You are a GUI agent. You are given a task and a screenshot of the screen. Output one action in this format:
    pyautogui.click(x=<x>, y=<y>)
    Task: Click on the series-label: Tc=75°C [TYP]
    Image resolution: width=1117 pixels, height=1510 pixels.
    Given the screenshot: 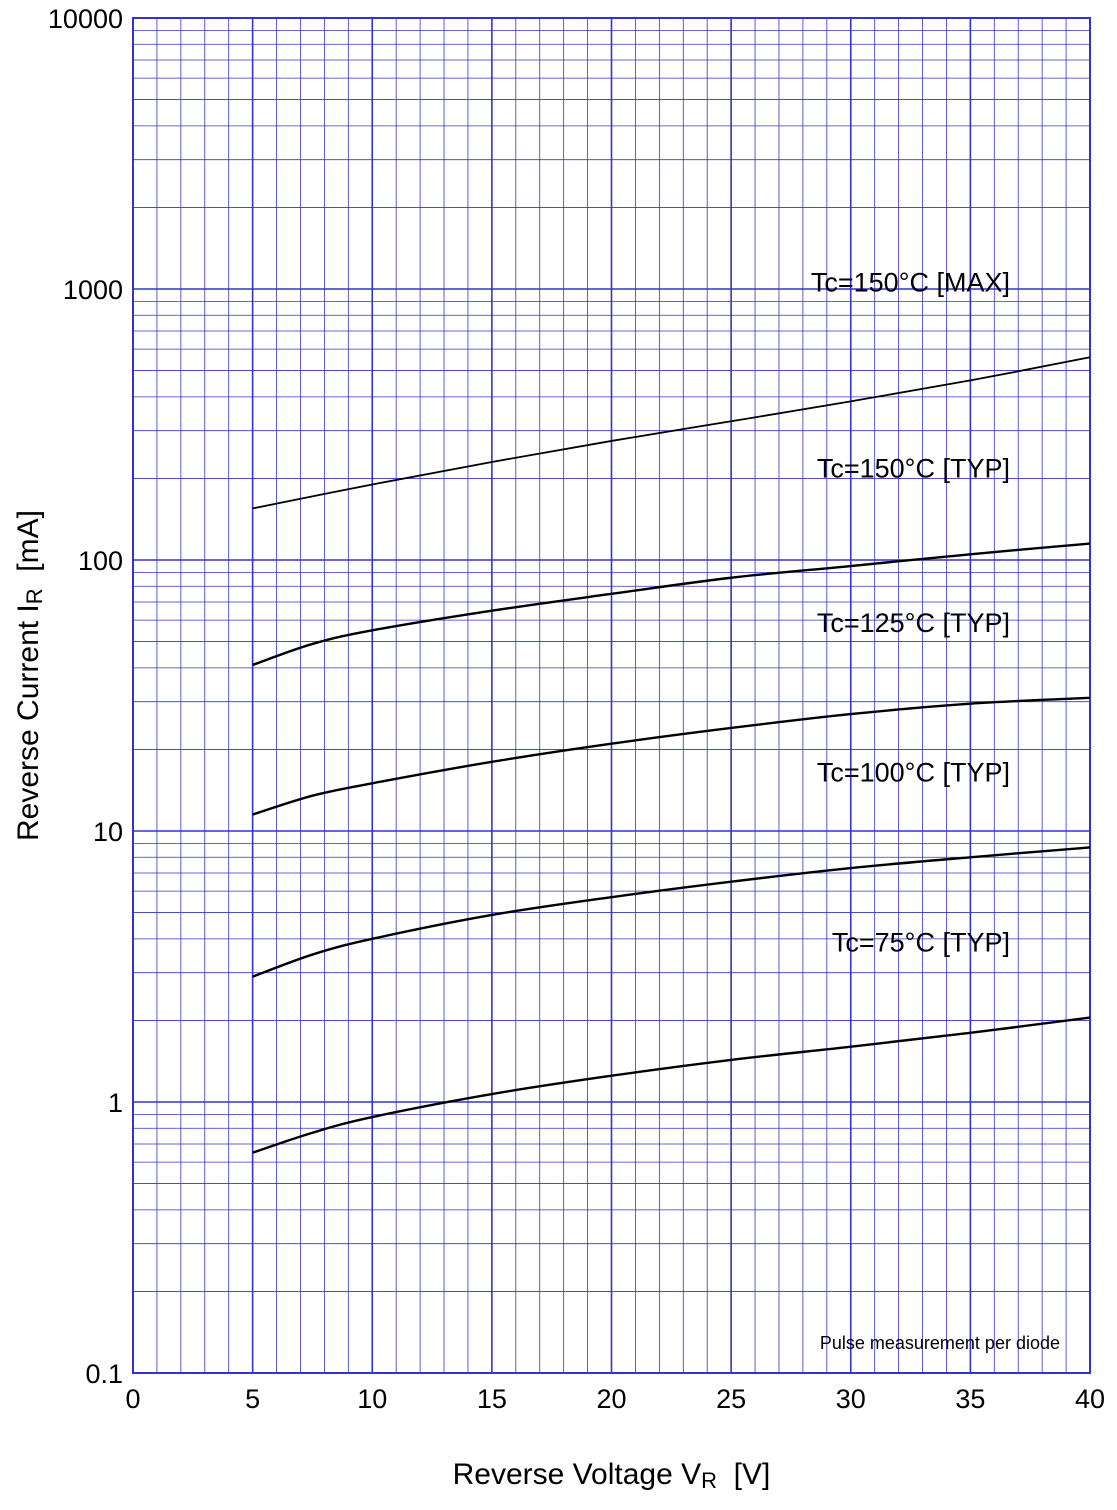 What is the action you would take?
    pyautogui.click(x=921, y=943)
    